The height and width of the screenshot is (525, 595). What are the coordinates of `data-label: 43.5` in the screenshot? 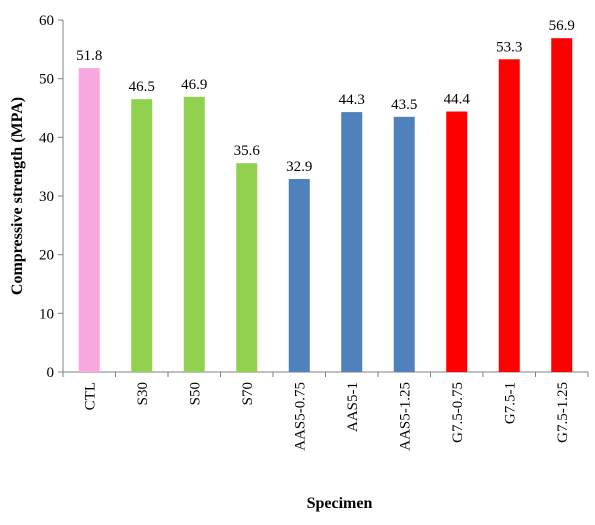 It's located at (404, 105).